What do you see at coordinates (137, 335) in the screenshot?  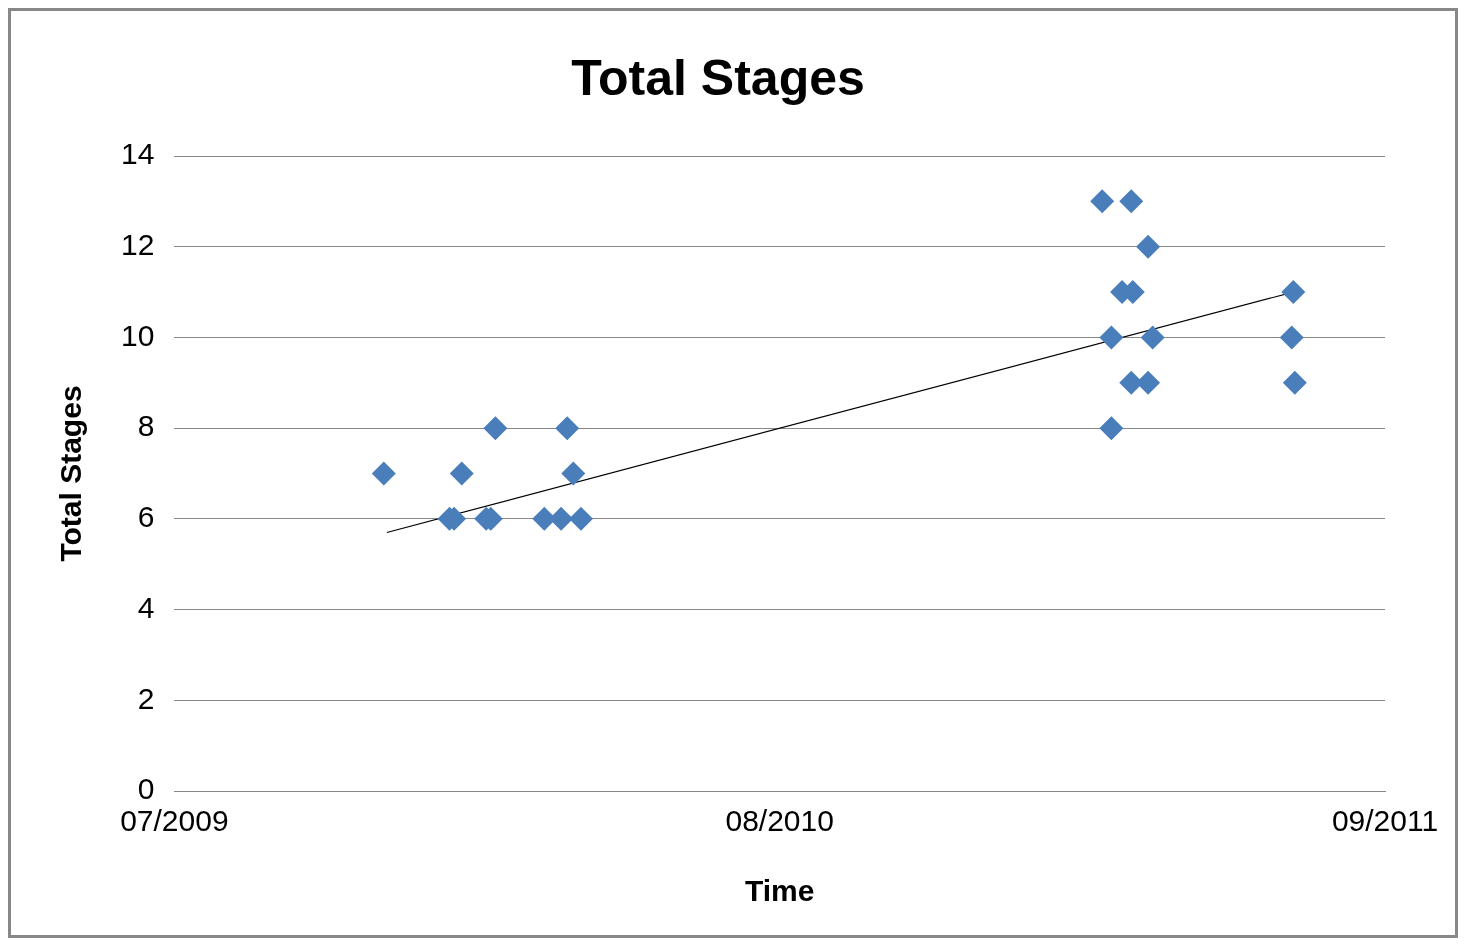 I see `y-tick-label: 10` at bounding box center [137, 335].